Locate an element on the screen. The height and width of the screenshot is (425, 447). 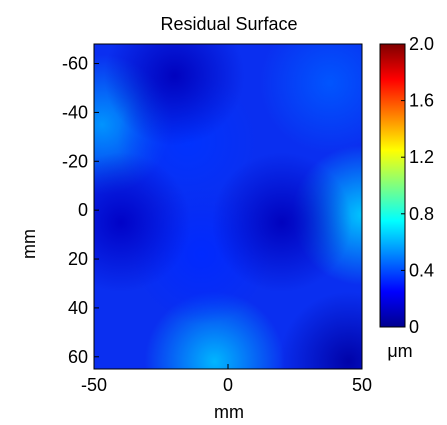
x-axis-ticks: -50 0 50 is located at coordinates (226, 379).